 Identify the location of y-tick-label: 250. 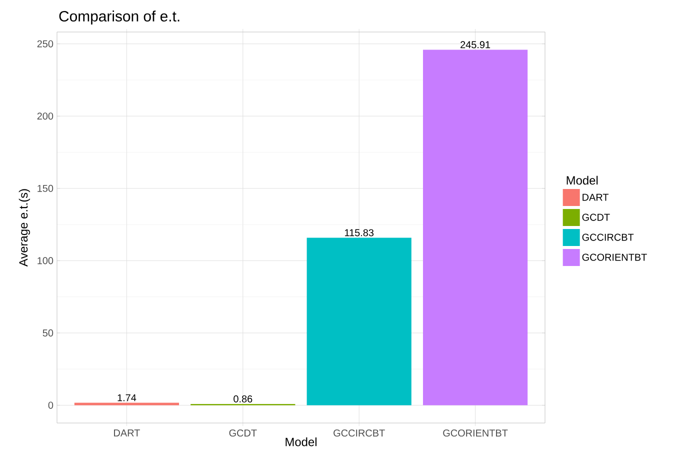
(45, 44).